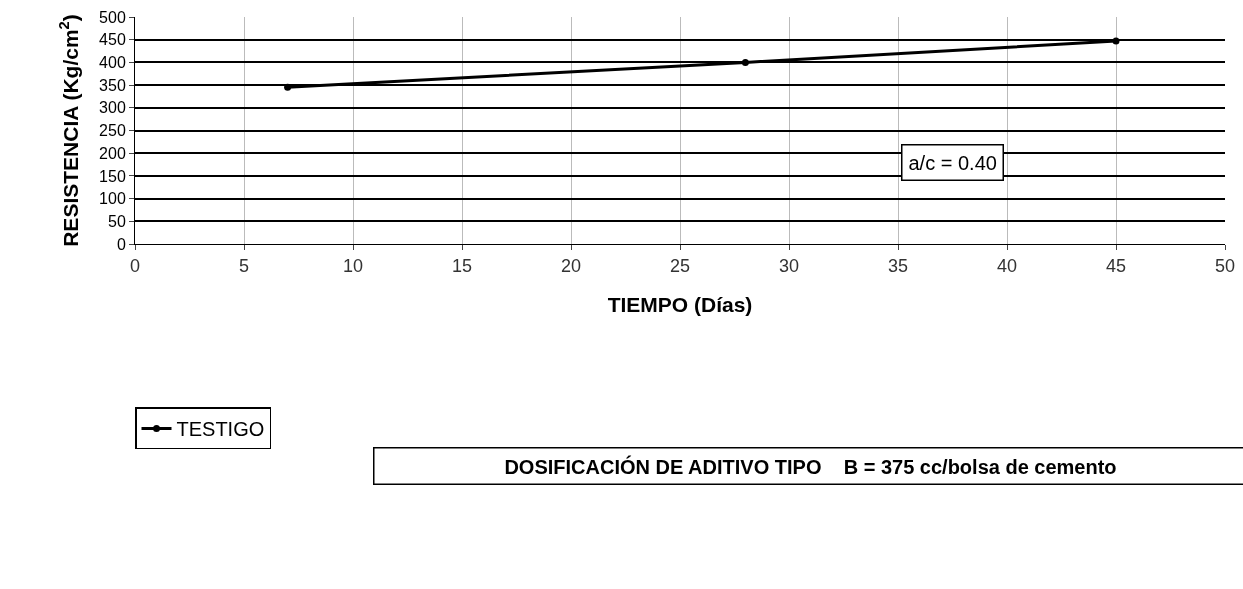 The width and height of the screenshot is (1243, 589). What do you see at coordinates (571, 265) in the screenshot?
I see `x-tick-label: 20` at bounding box center [571, 265].